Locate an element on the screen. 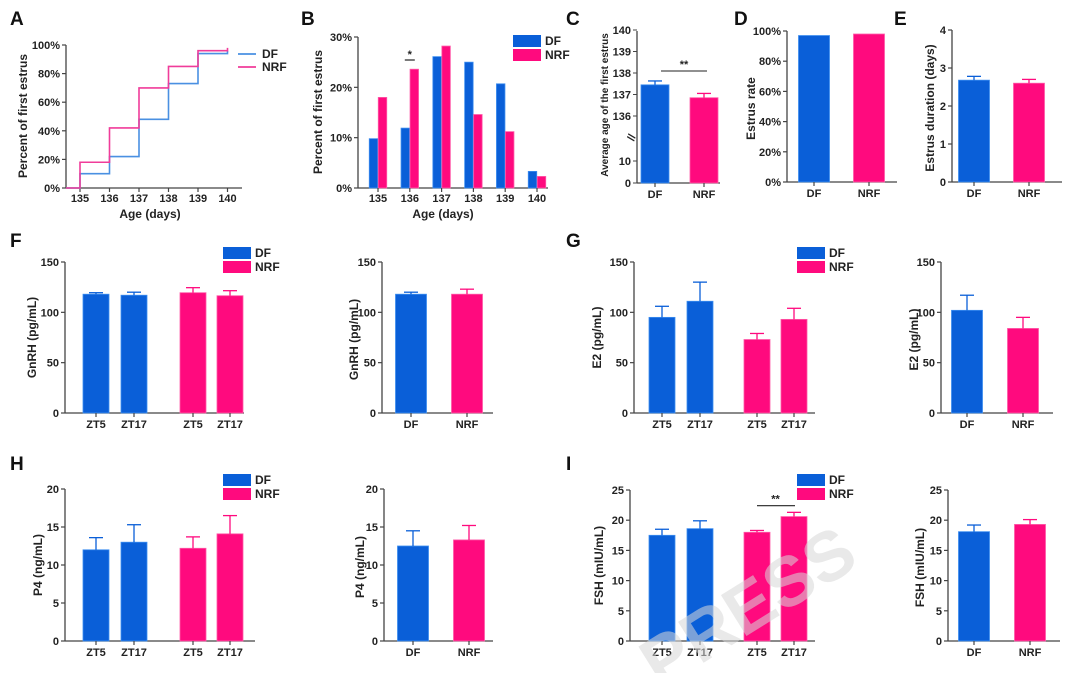  y-tick-label: 10% is located at coordinates (341, 139).